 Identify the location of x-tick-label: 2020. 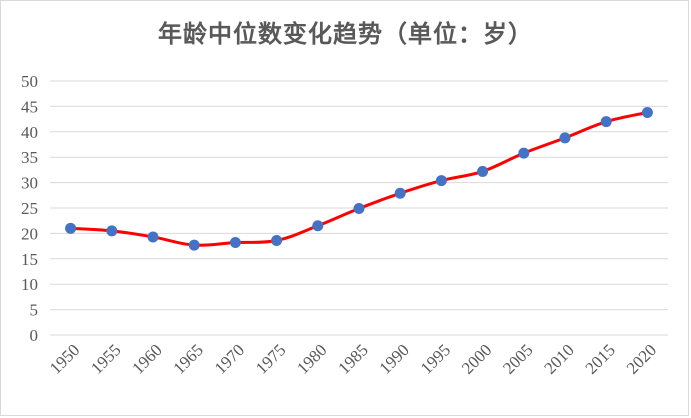
(641, 358).